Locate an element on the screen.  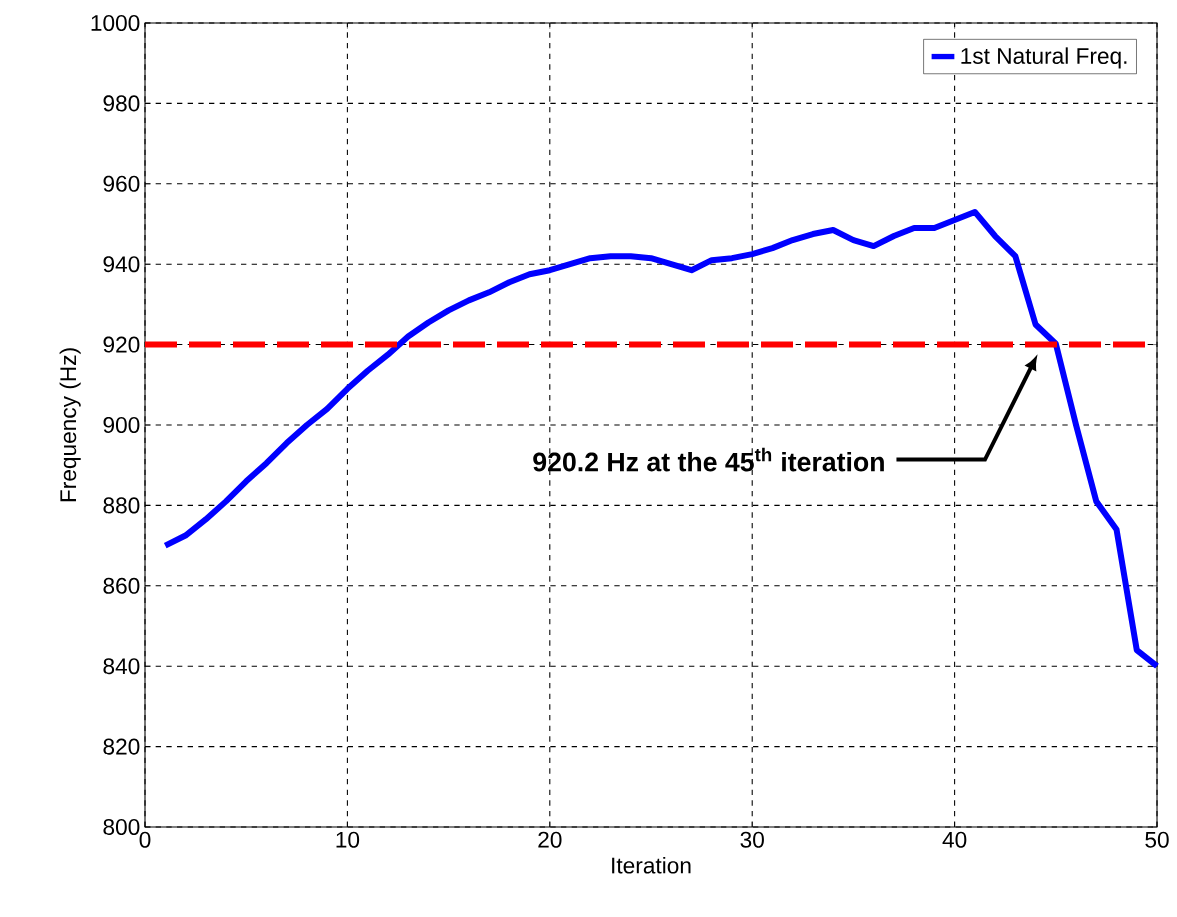
y-tick-label: 940 is located at coordinates (121, 264).